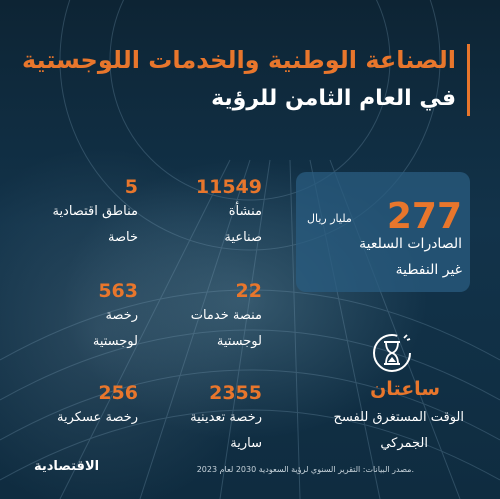 The height and width of the screenshot is (499, 500). I want to click on stat-economic-zones: 5 مناطق اقتصادية خاصة, so click(95, 213).